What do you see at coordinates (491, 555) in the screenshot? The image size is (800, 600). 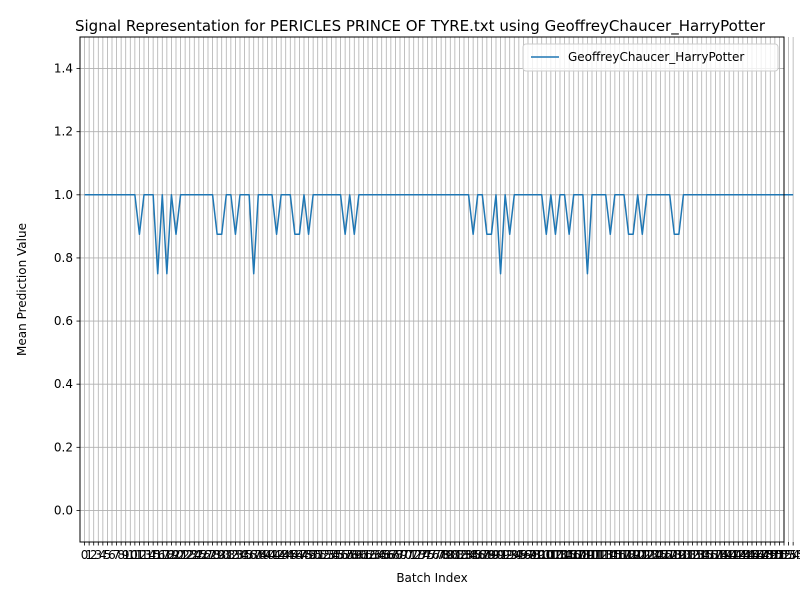 I see `x-tick-label: 89` at bounding box center [491, 555].